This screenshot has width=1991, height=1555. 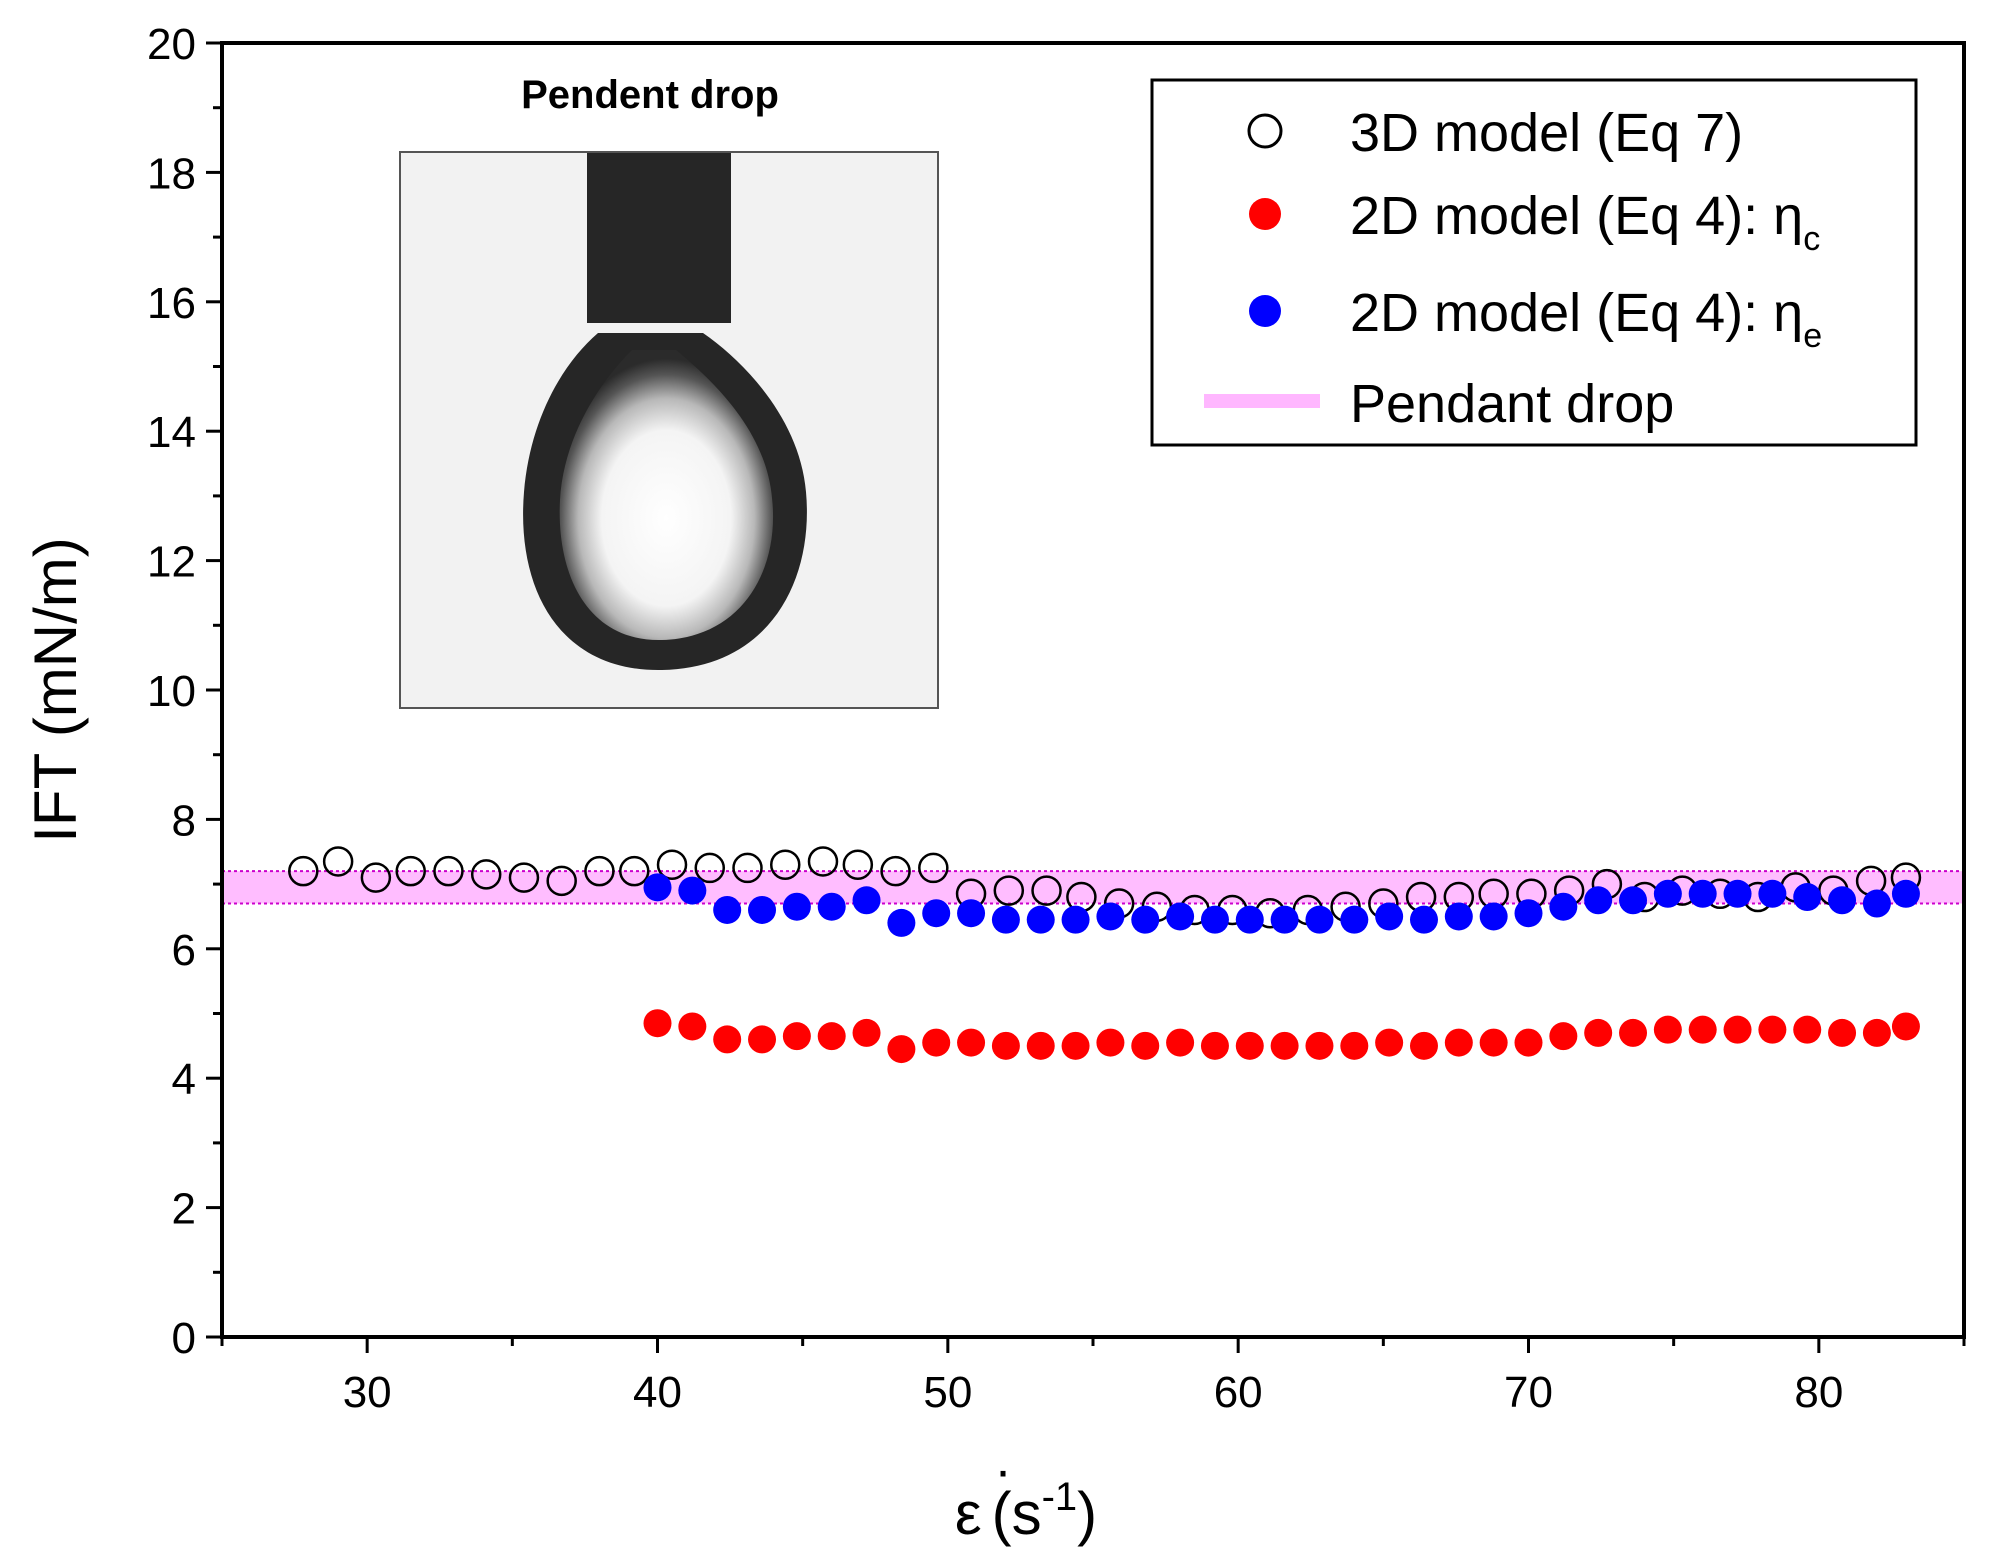 I want to click on x-axis-label: ε (s-1), so click(x=1026, y=1511).